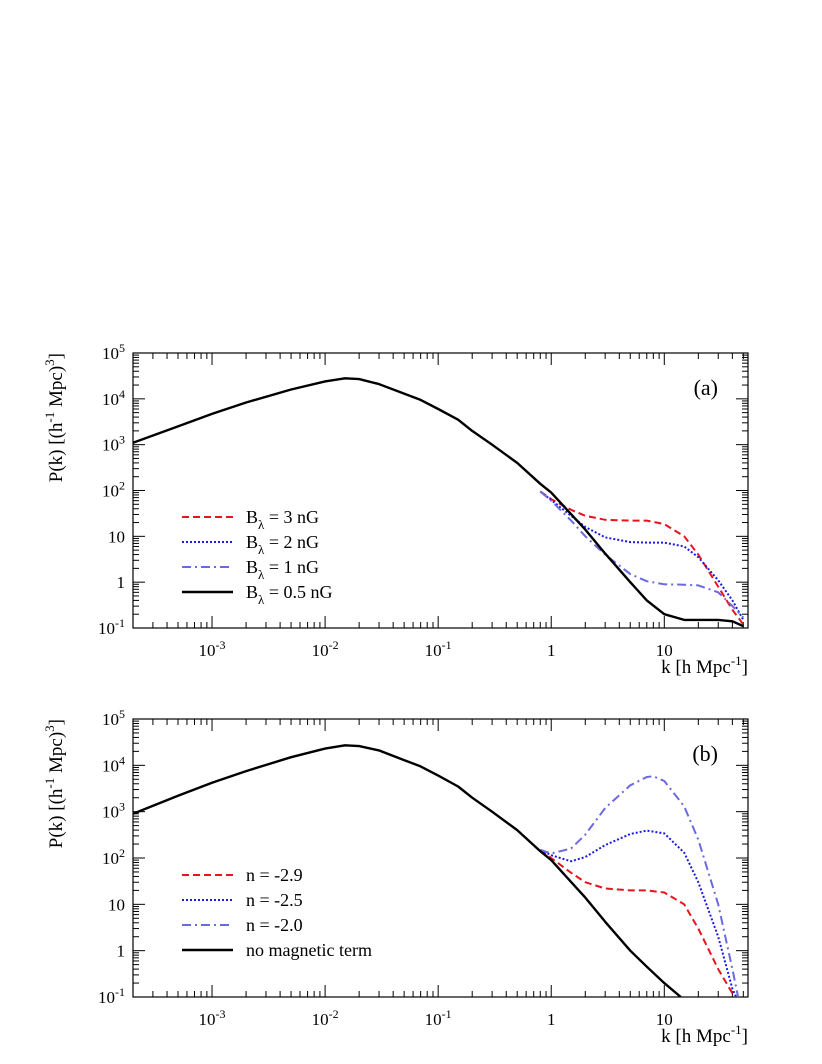 The width and height of the screenshot is (822, 1064). I want to click on legend-label: Bλ = 3 nG, so click(282, 519).